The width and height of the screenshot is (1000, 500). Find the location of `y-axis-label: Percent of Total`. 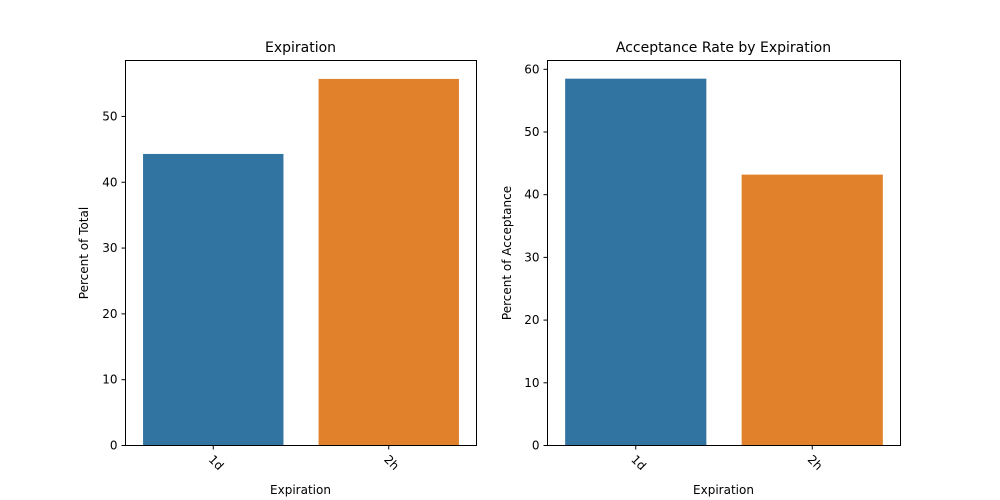

y-axis-label: Percent of Total is located at coordinates (84, 253).